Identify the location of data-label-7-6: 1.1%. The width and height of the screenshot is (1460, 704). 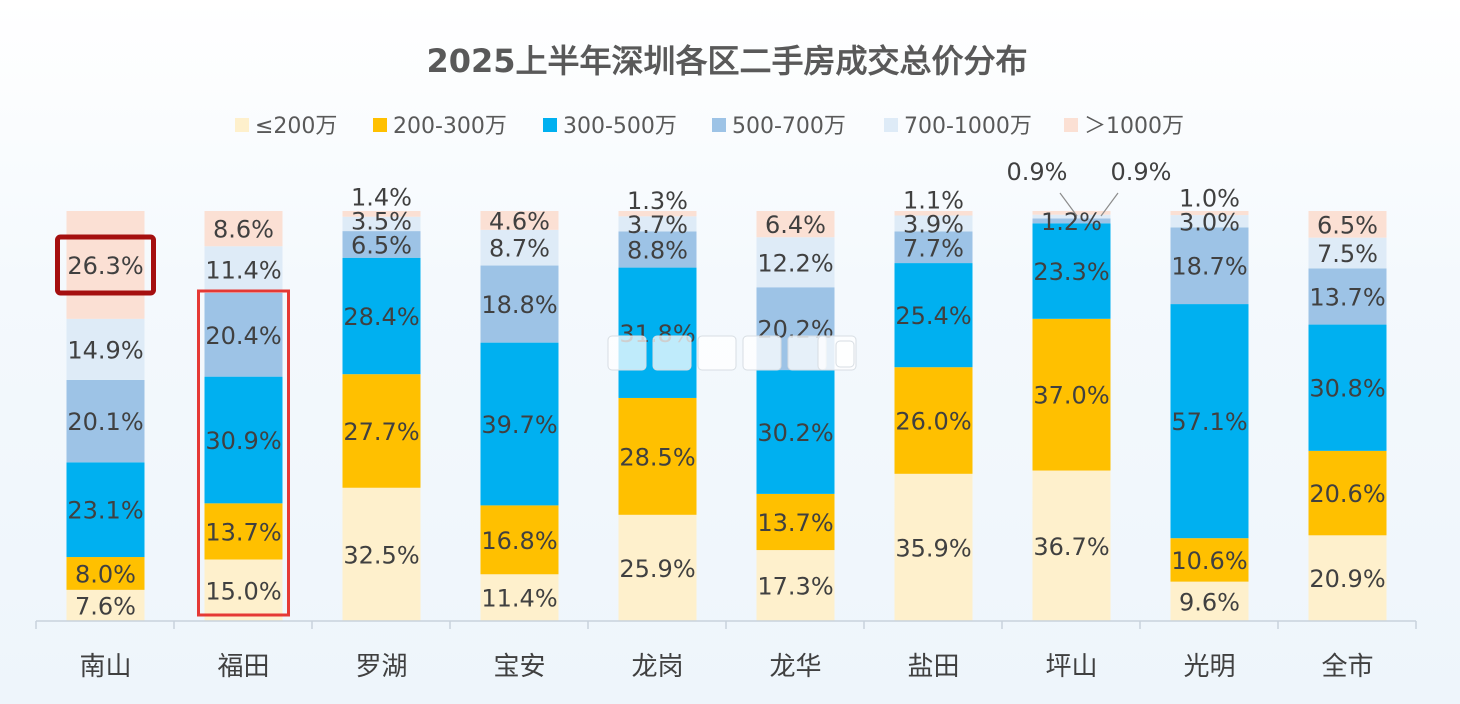
(933, 200).